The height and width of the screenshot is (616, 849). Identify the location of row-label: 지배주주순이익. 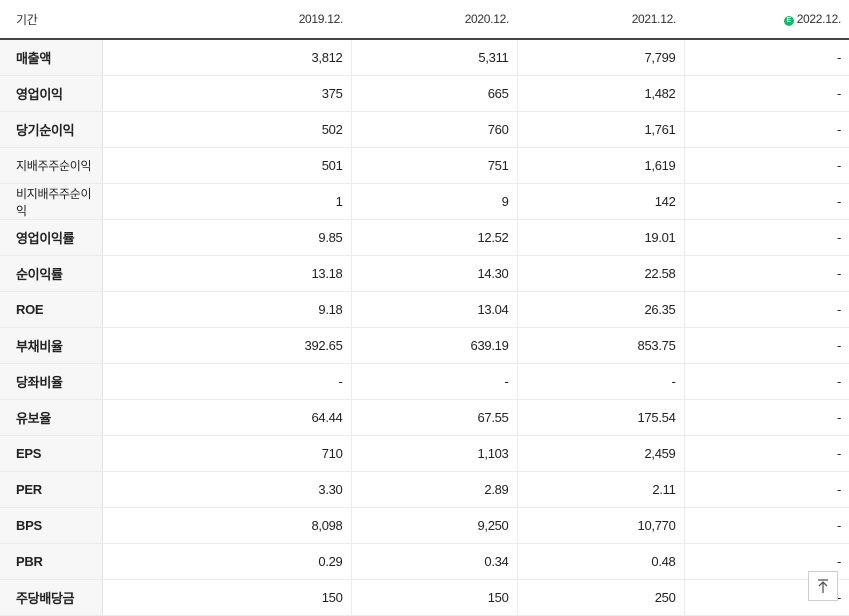
(51, 165).